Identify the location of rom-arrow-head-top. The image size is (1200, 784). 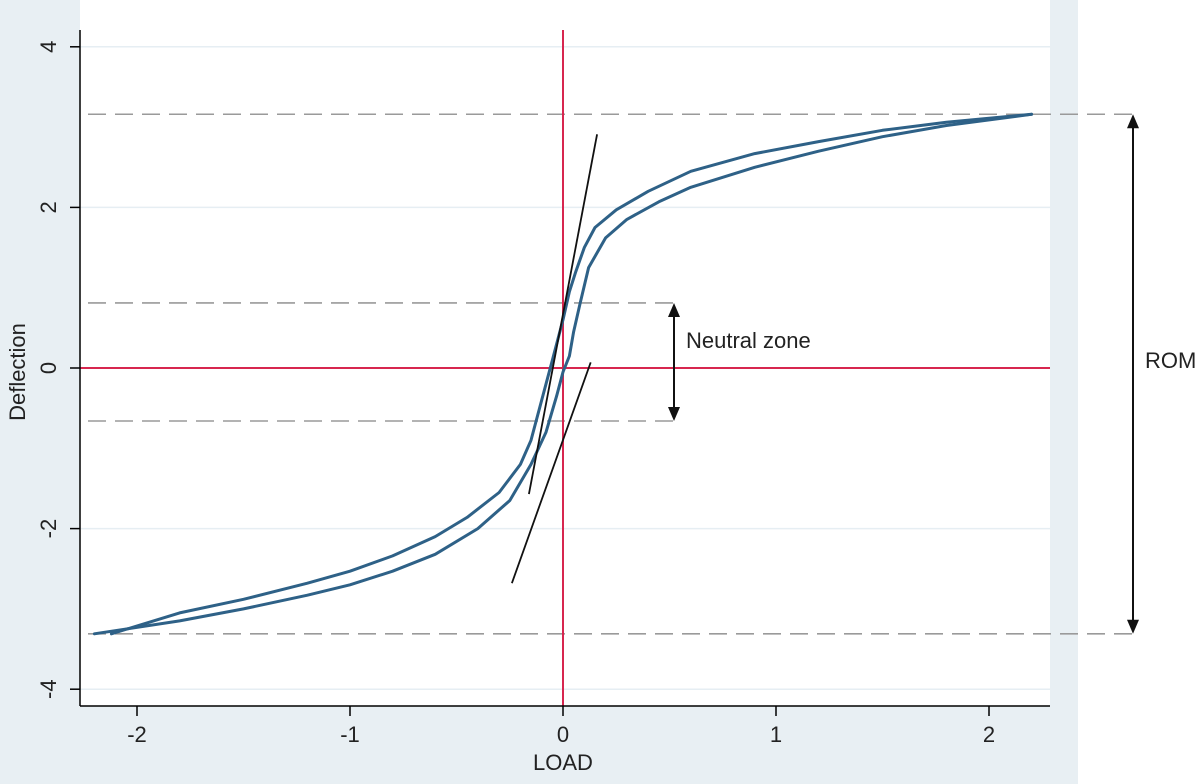
(1133, 121).